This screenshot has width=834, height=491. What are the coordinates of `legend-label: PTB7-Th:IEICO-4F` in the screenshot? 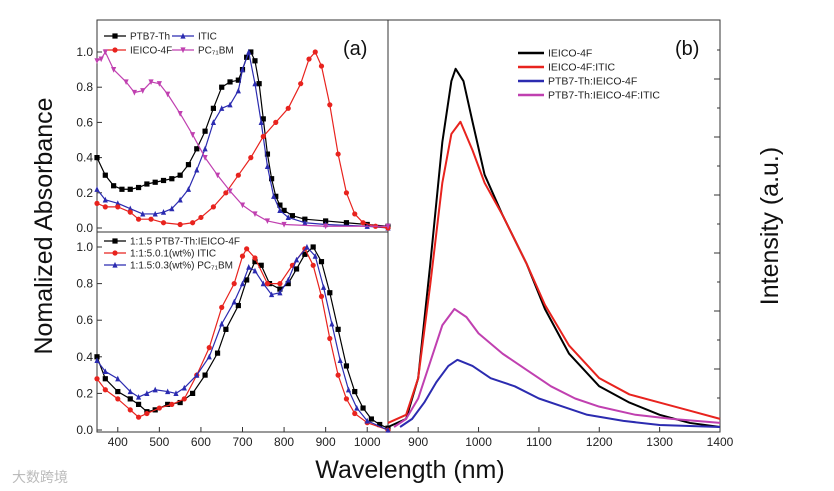 It's located at (592, 82).